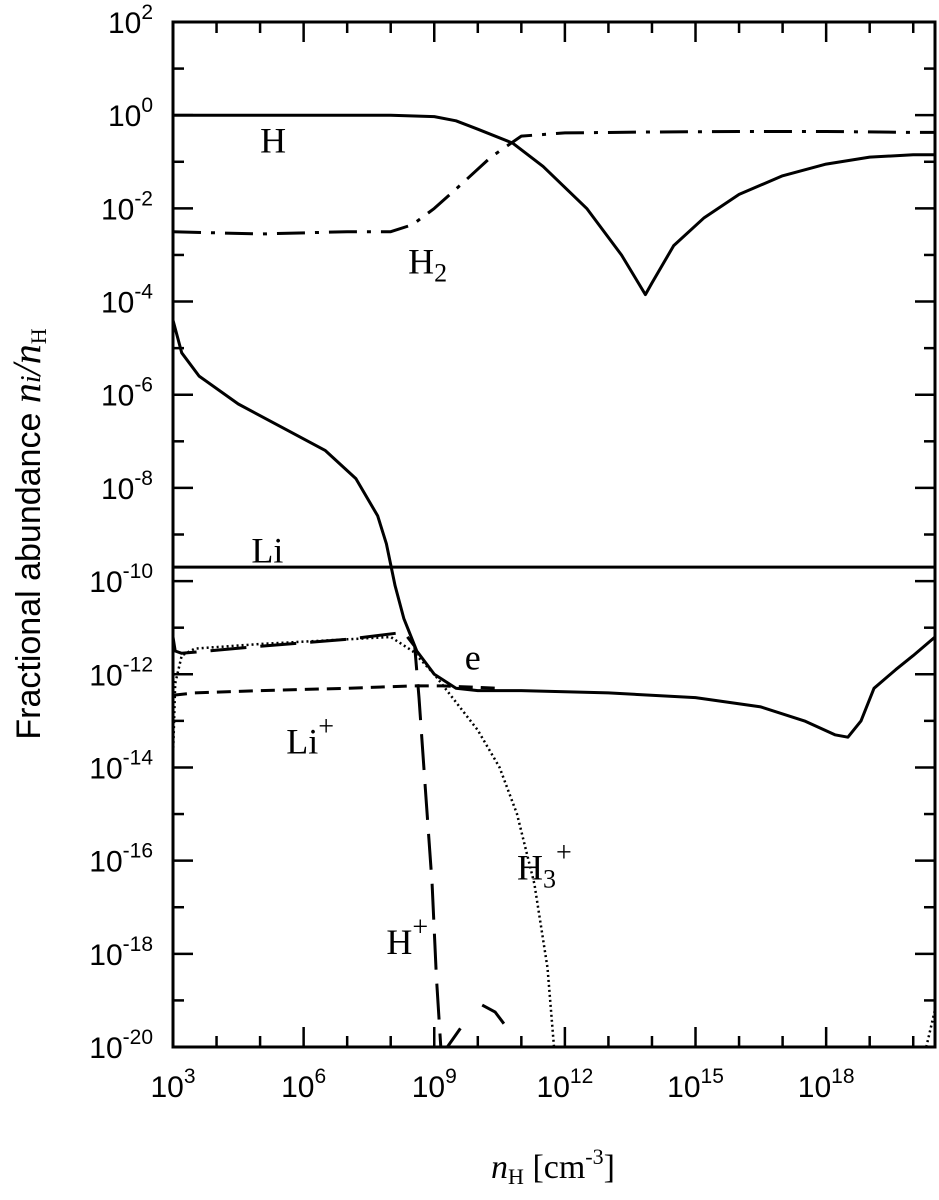 This screenshot has height=1200, width=939. Describe the element at coordinates (121, 859) in the screenshot. I see `y-tick-label: 10⁻¹⁶` at that location.